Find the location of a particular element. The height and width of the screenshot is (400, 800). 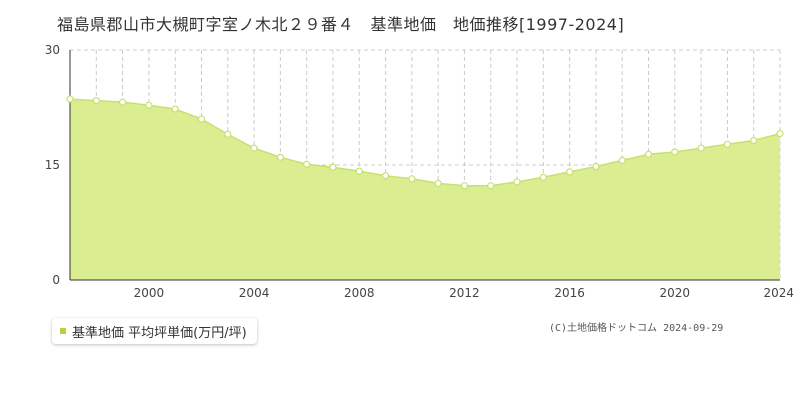

y-tick-labels: 0 15 30 is located at coordinates (52, 165).